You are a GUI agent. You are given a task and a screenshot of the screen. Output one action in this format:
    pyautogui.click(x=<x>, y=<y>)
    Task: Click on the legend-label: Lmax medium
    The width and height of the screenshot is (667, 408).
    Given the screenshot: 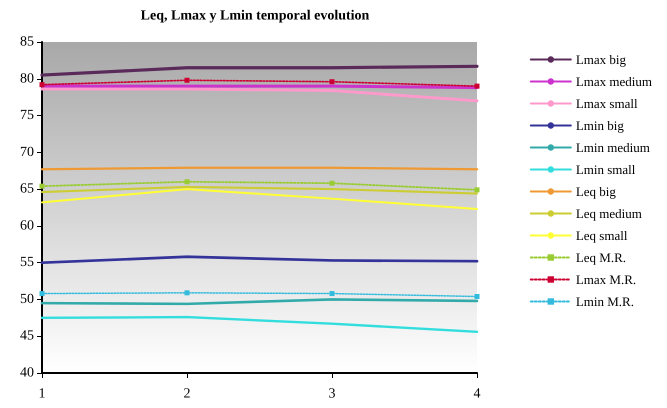 What is the action you would take?
    pyautogui.click(x=614, y=81)
    